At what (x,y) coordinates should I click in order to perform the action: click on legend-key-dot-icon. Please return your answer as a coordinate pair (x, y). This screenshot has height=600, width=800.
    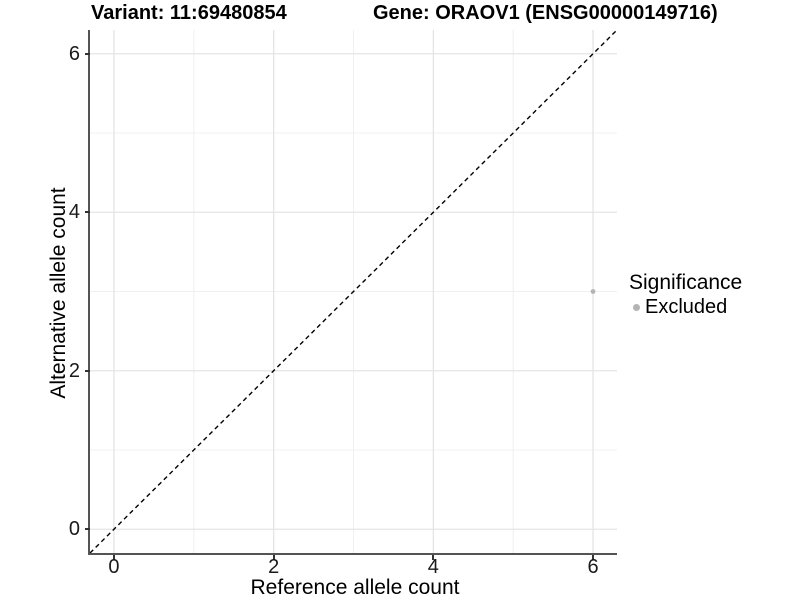
    Looking at the image, I should click on (636, 307).